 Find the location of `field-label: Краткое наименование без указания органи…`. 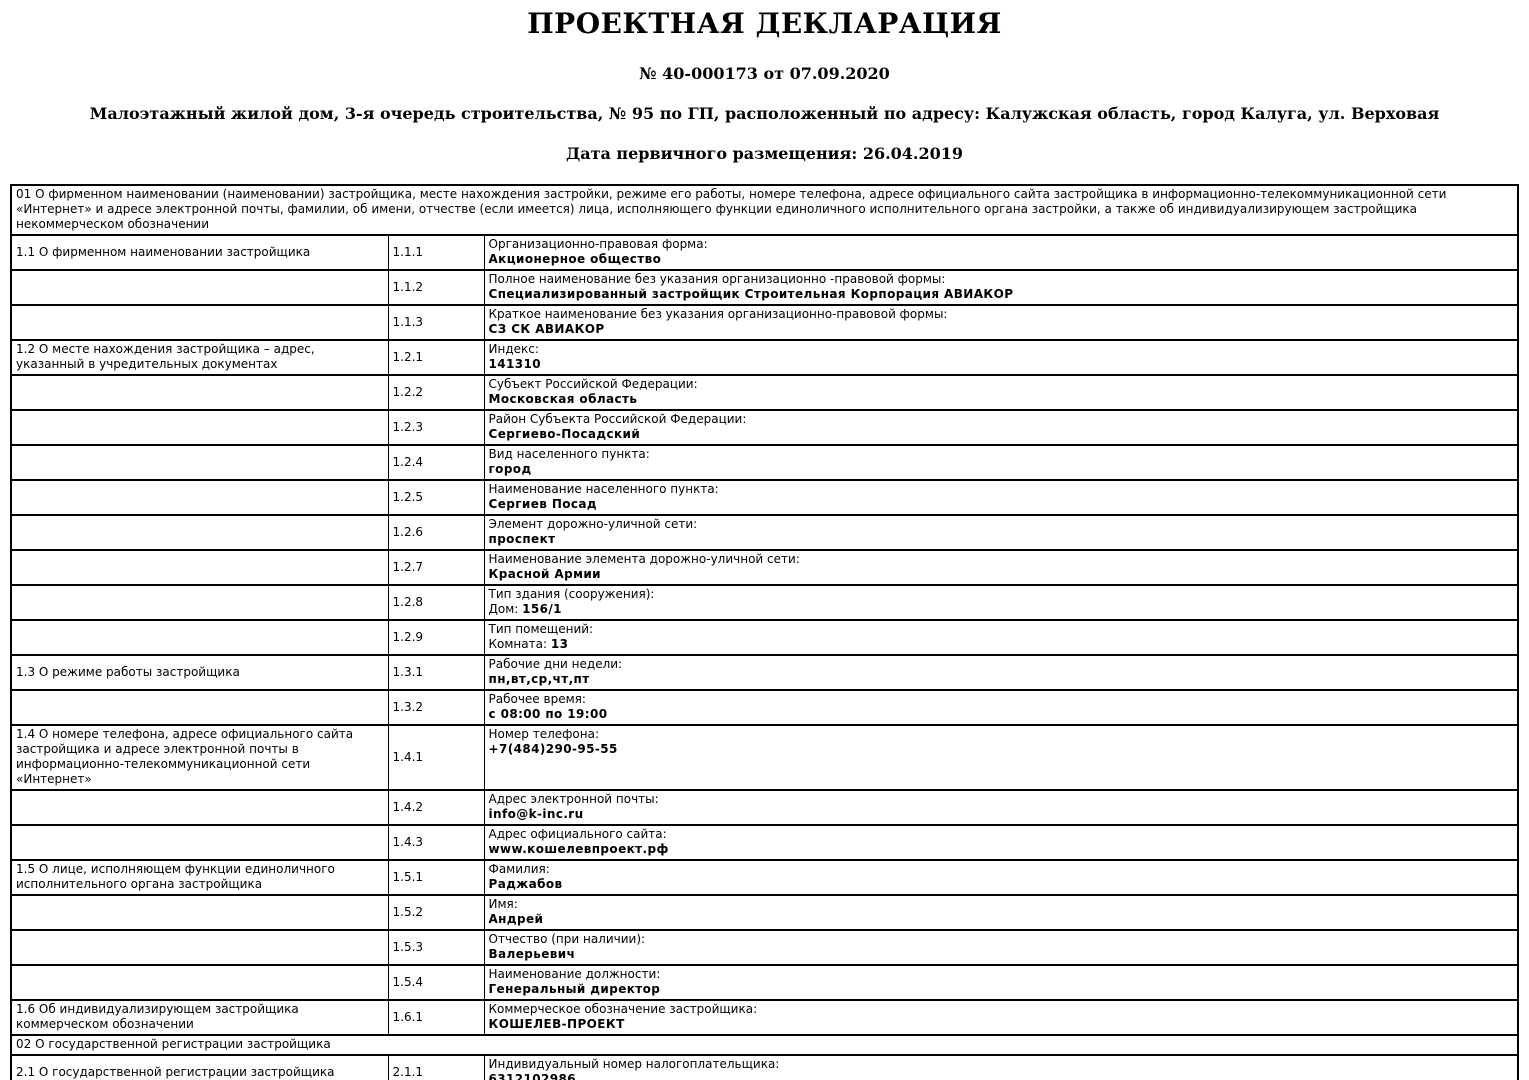

field-label: Краткое наименование без указания органи… is located at coordinates (718, 314).